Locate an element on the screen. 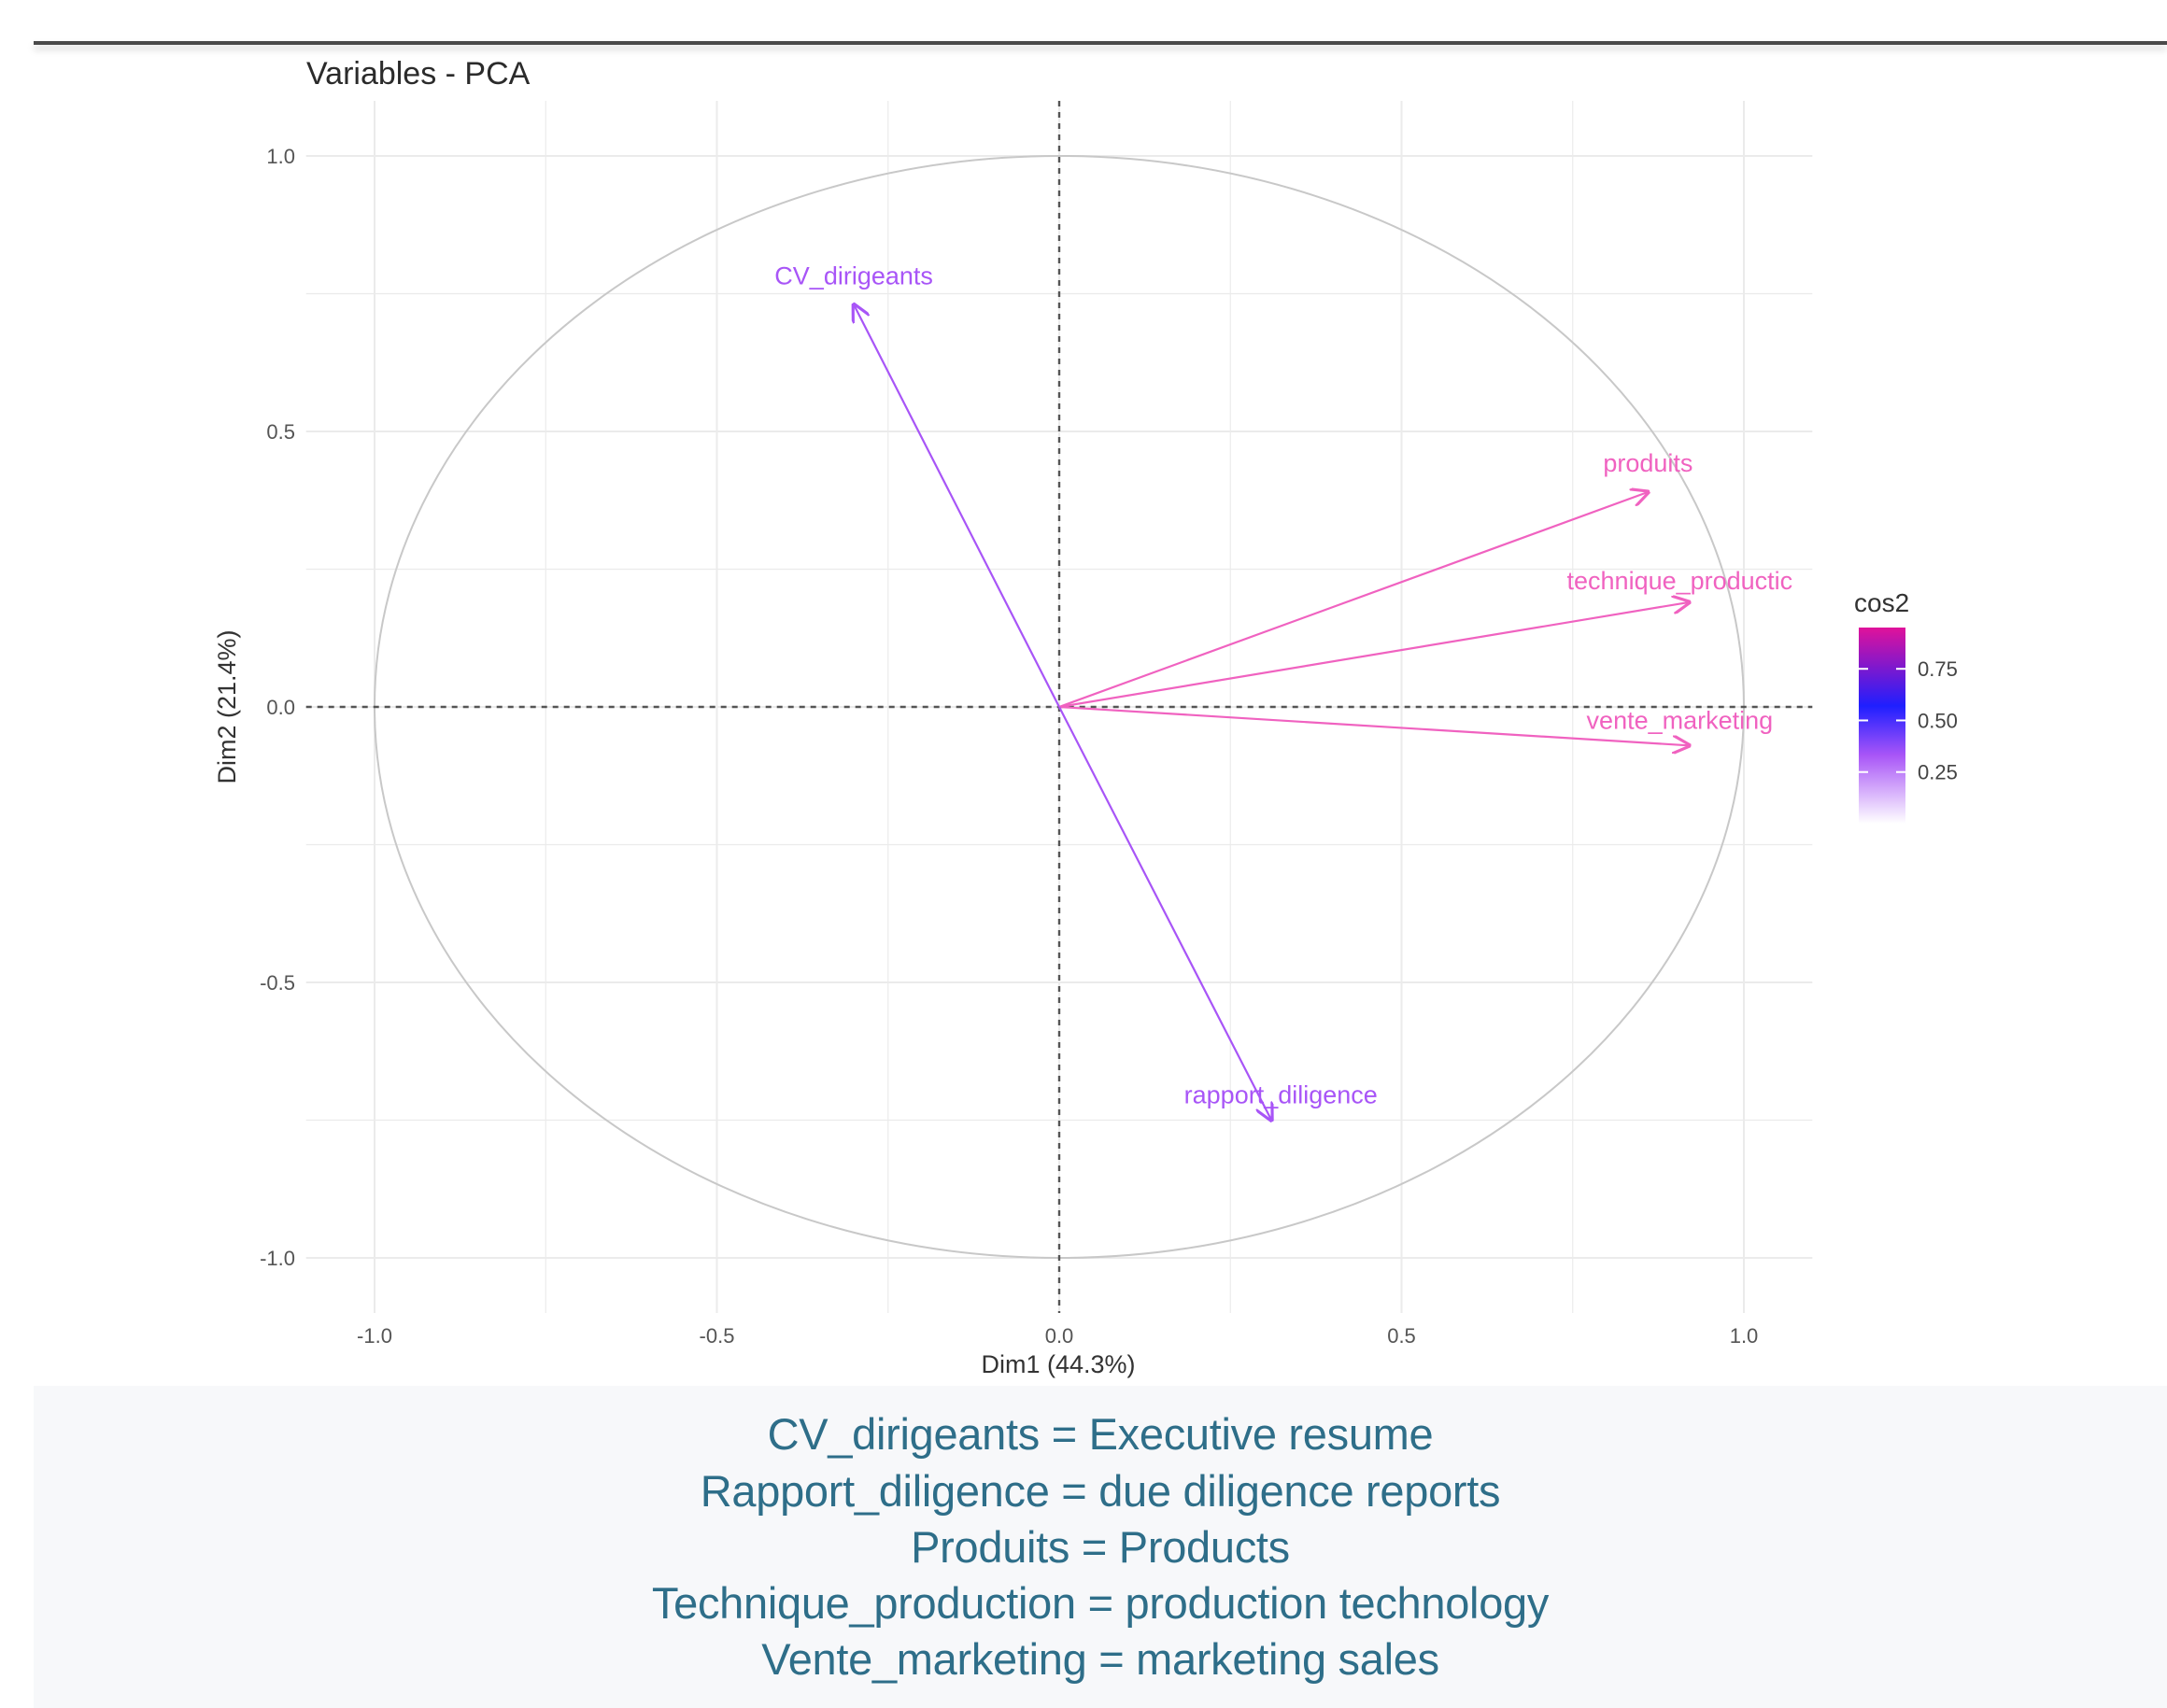 Image resolution: width=2167 pixels, height=1708 pixels. x-tick-label: 0.5 is located at coordinates (1401, 1336).